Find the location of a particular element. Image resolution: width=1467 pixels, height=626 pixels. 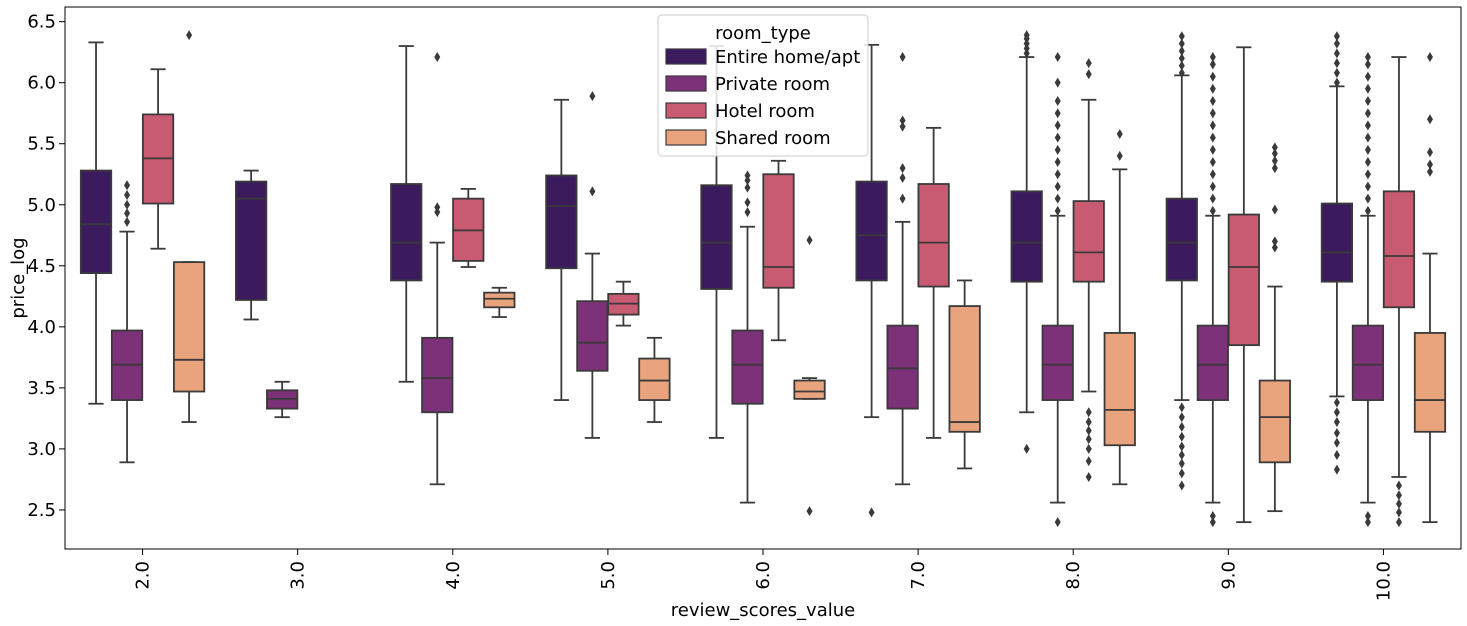

x-tick-label: 5.0 is located at coordinates (608, 575).